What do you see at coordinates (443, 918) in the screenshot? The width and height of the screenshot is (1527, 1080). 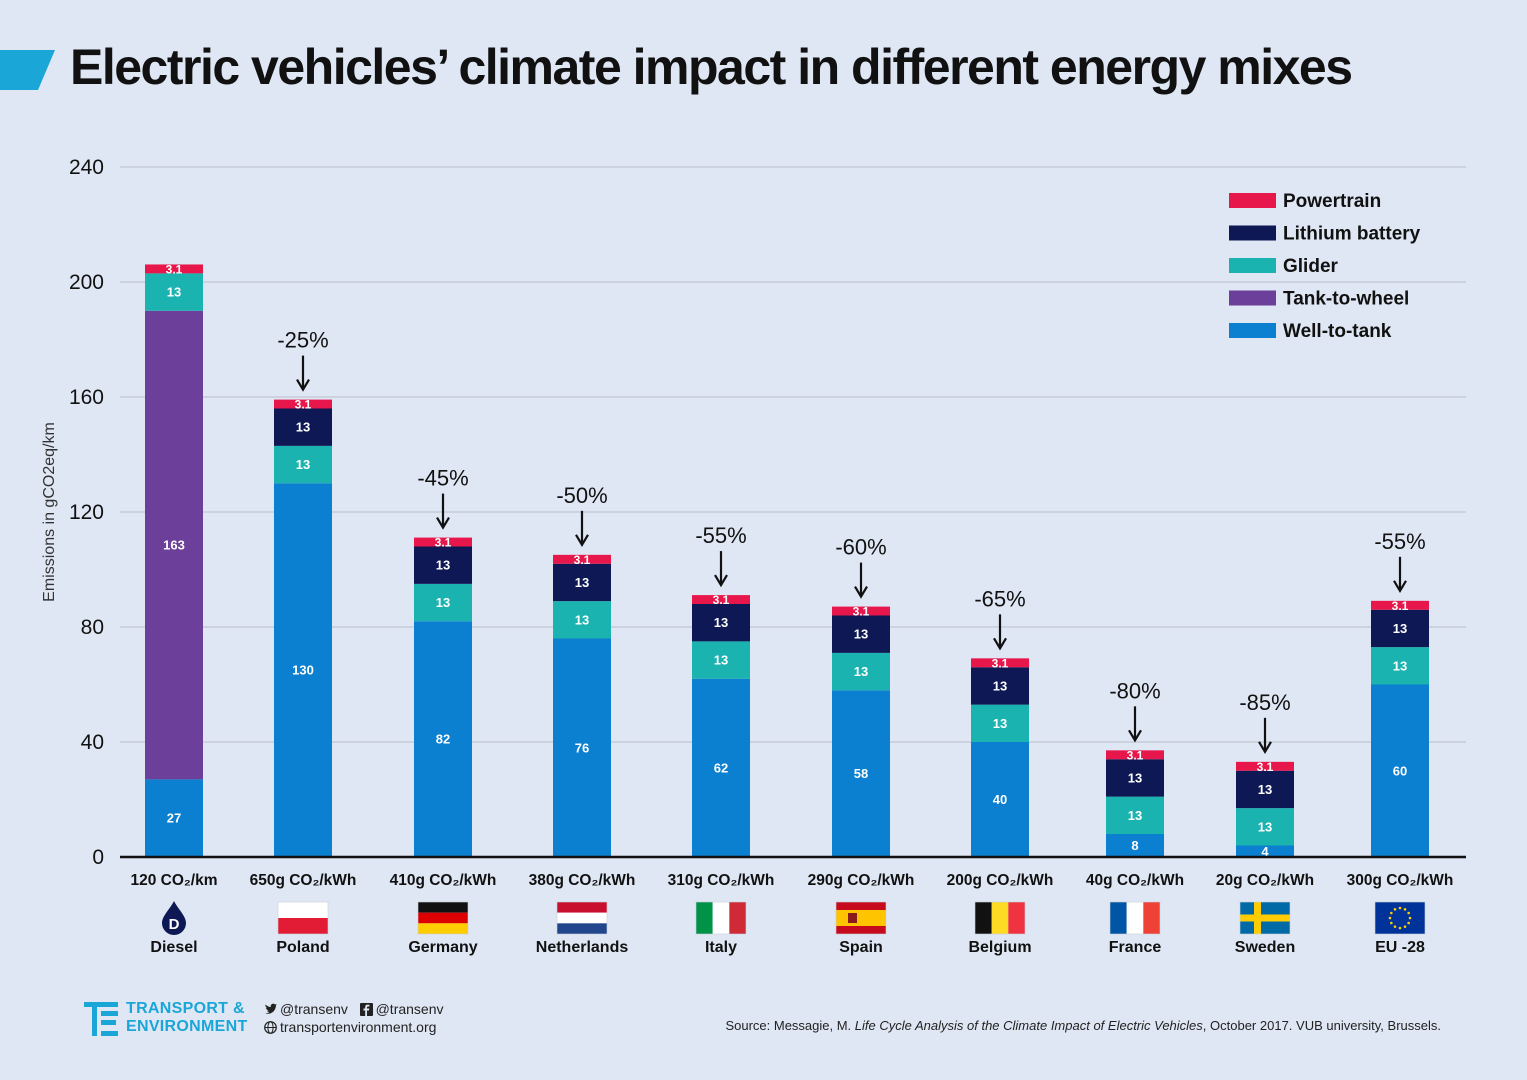 I see `flag-germany-icon` at bounding box center [443, 918].